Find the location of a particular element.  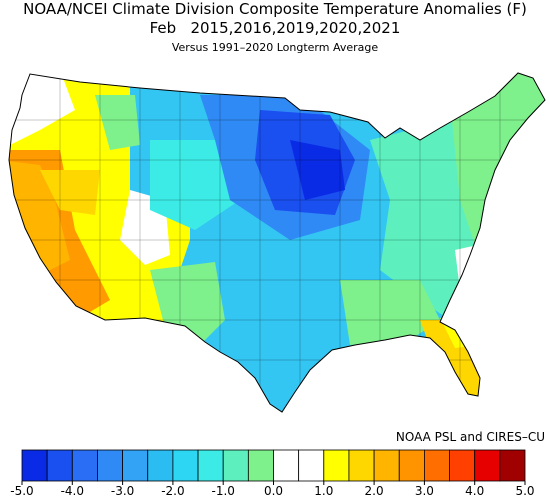

colorbar-label: 3.0 is located at coordinates (424, 490).